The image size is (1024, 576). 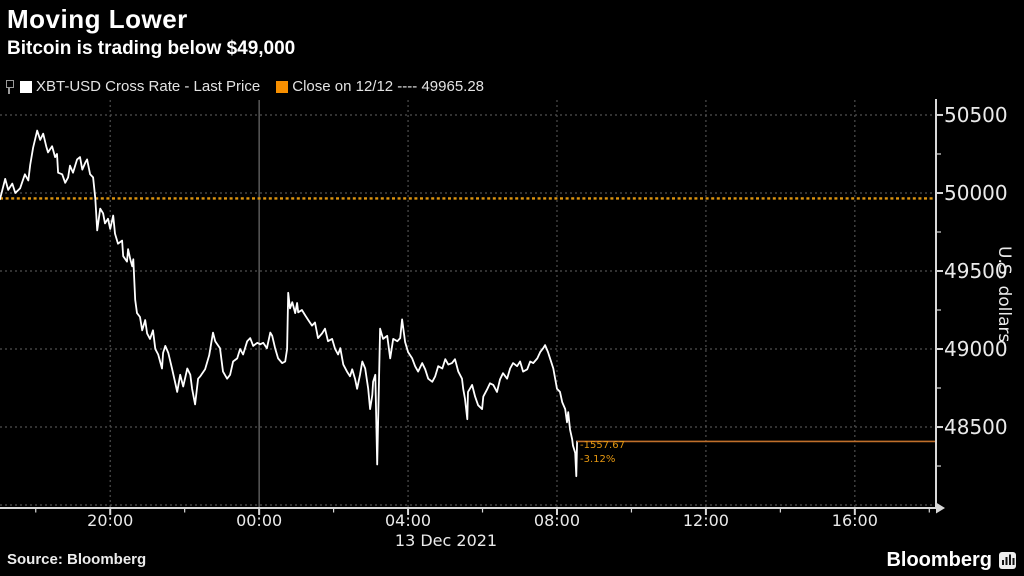 I want to click on source-credit: Source: Bloomberg, so click(x=77, y=559).